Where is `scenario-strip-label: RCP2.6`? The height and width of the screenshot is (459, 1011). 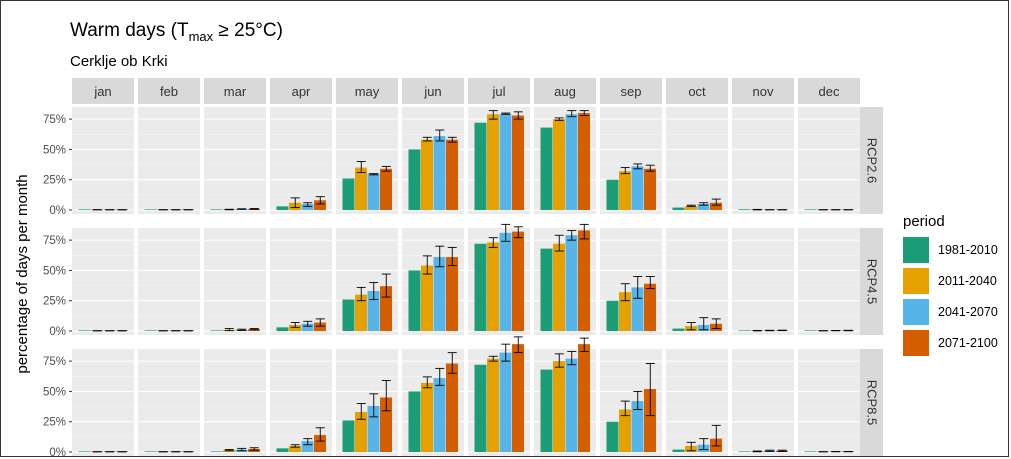
scenario-strip-label: RCP2.6 is located at coordinates (872, 161).